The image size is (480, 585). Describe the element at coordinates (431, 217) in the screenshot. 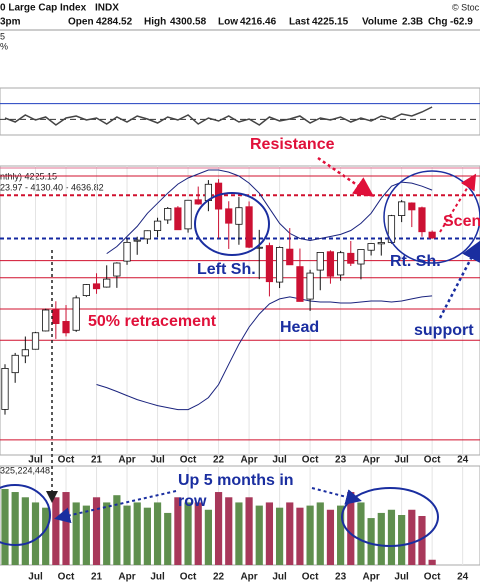

I see `right-shoulder-circle` at that location.